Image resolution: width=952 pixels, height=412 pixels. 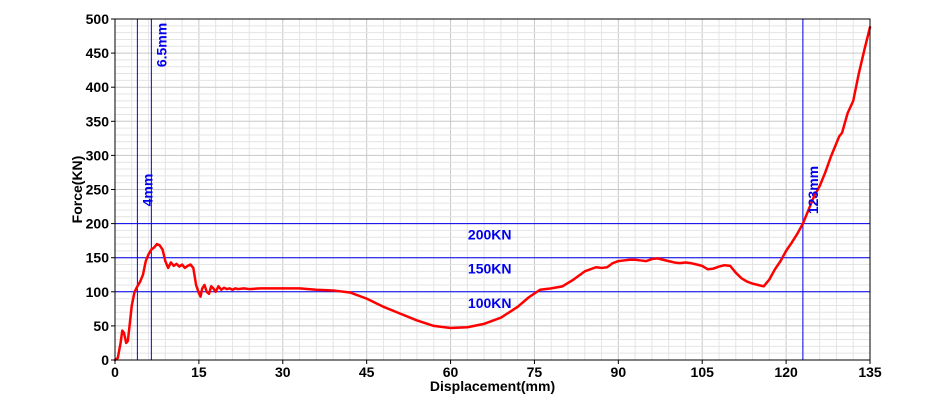 What do you see at coordinates (98, 224) in the screenshot?
I see `y-tick-label: 200` at bounding box center [98, 224].